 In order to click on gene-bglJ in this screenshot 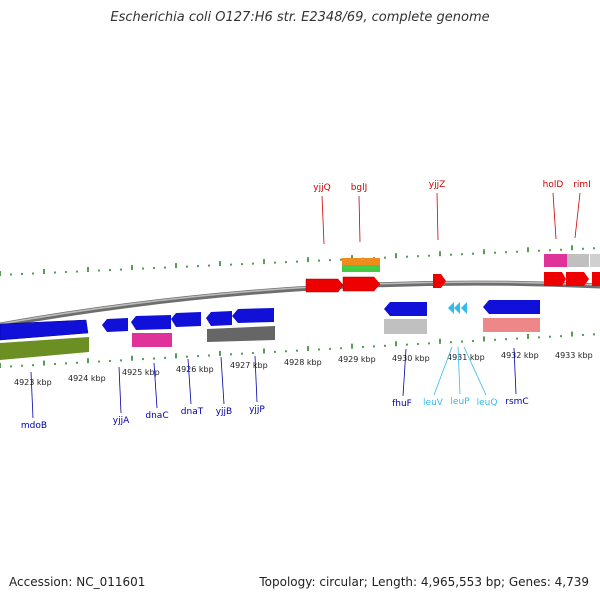, I will do `click(361, 284)`.